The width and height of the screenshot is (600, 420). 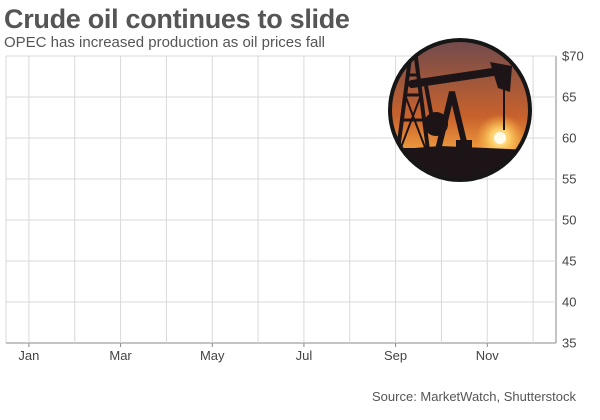 I want to click on y-tick-label: 35, so click(x=569, y=343).